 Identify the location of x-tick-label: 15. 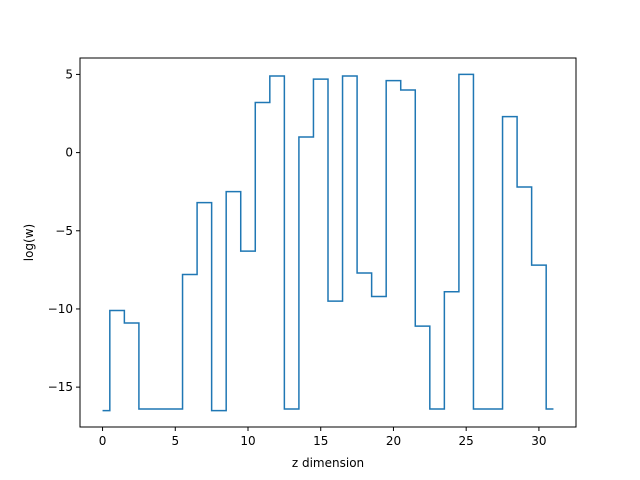
(320, 441).